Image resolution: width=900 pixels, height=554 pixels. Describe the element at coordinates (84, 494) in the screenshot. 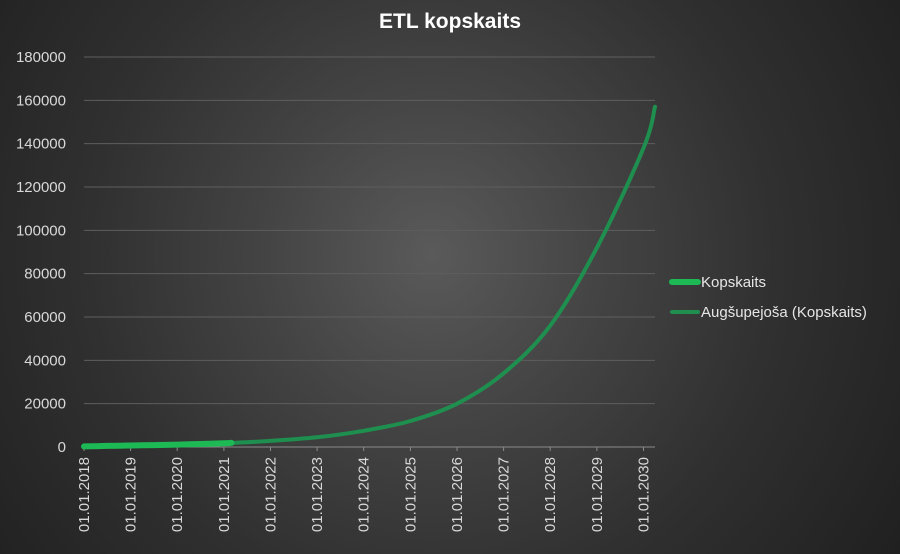

I see `x-tick-label: 01.01.2018` at that location.